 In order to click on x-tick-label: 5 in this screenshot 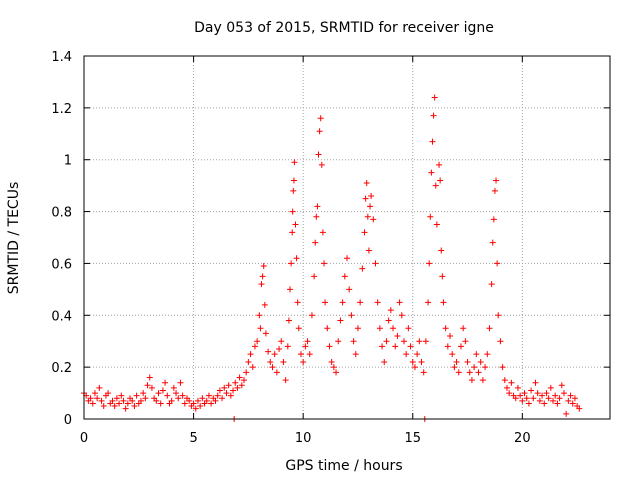, I will do `click(193, 438)`.